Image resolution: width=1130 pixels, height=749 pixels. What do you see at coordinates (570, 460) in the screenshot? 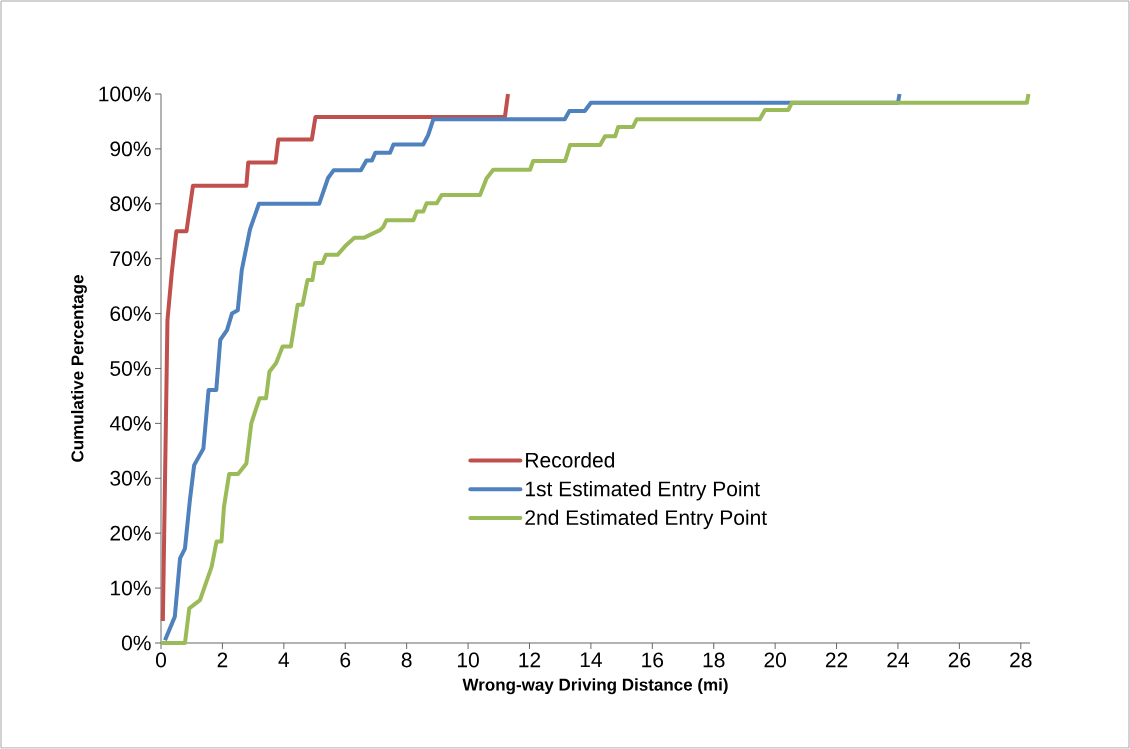
I see `legend-label: Recorded` at bounding box center [570, 460].